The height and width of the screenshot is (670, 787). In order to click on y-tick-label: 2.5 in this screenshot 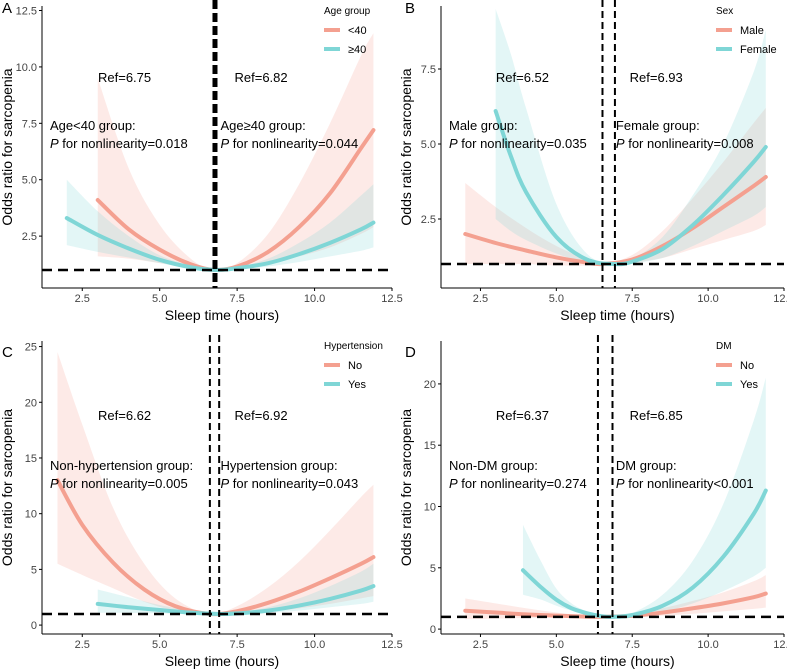, I will do `click(428, 220)`.